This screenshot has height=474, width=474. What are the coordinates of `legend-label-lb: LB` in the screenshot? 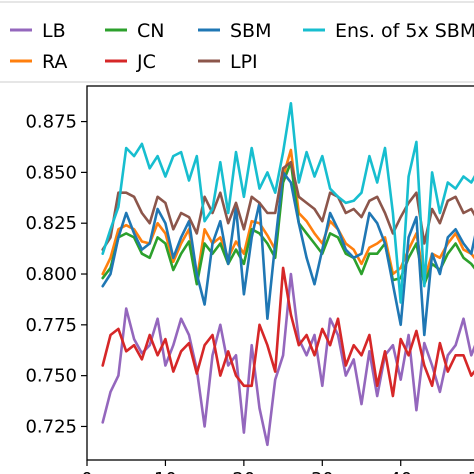 It's located at (54, 31).